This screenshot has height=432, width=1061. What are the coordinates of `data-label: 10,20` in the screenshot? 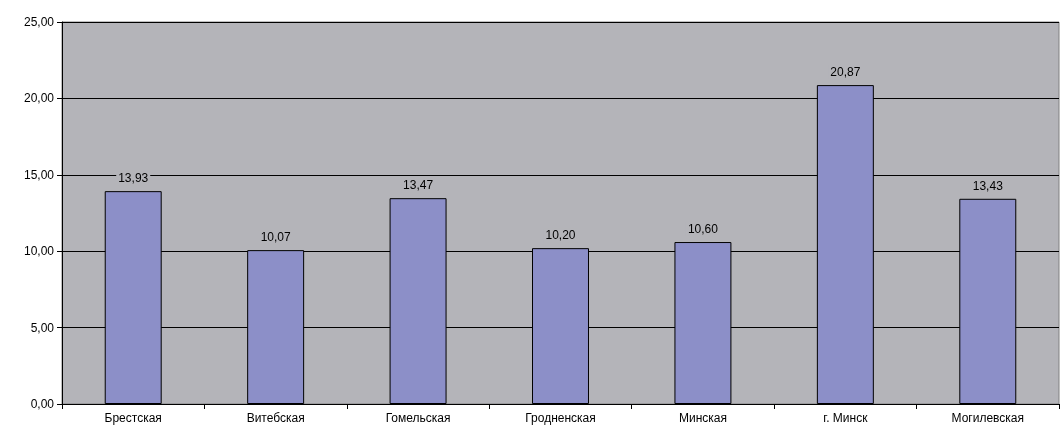 It's located at (560, 235).